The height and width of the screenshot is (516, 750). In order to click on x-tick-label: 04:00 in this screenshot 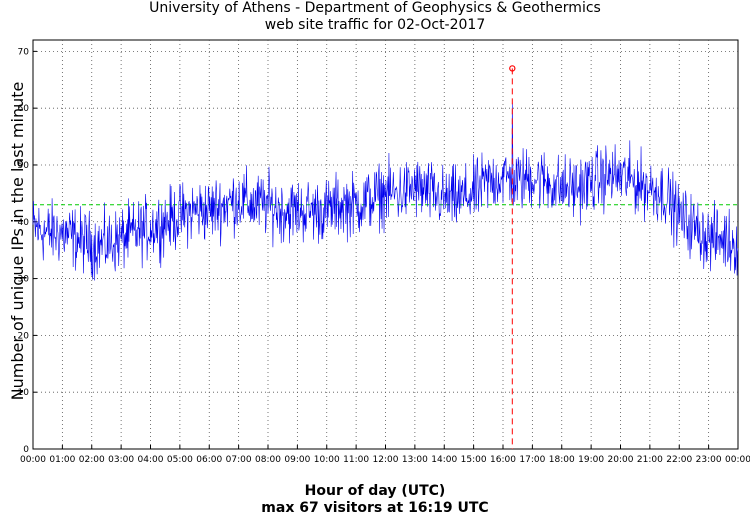, I will do `click(151, 460)`.